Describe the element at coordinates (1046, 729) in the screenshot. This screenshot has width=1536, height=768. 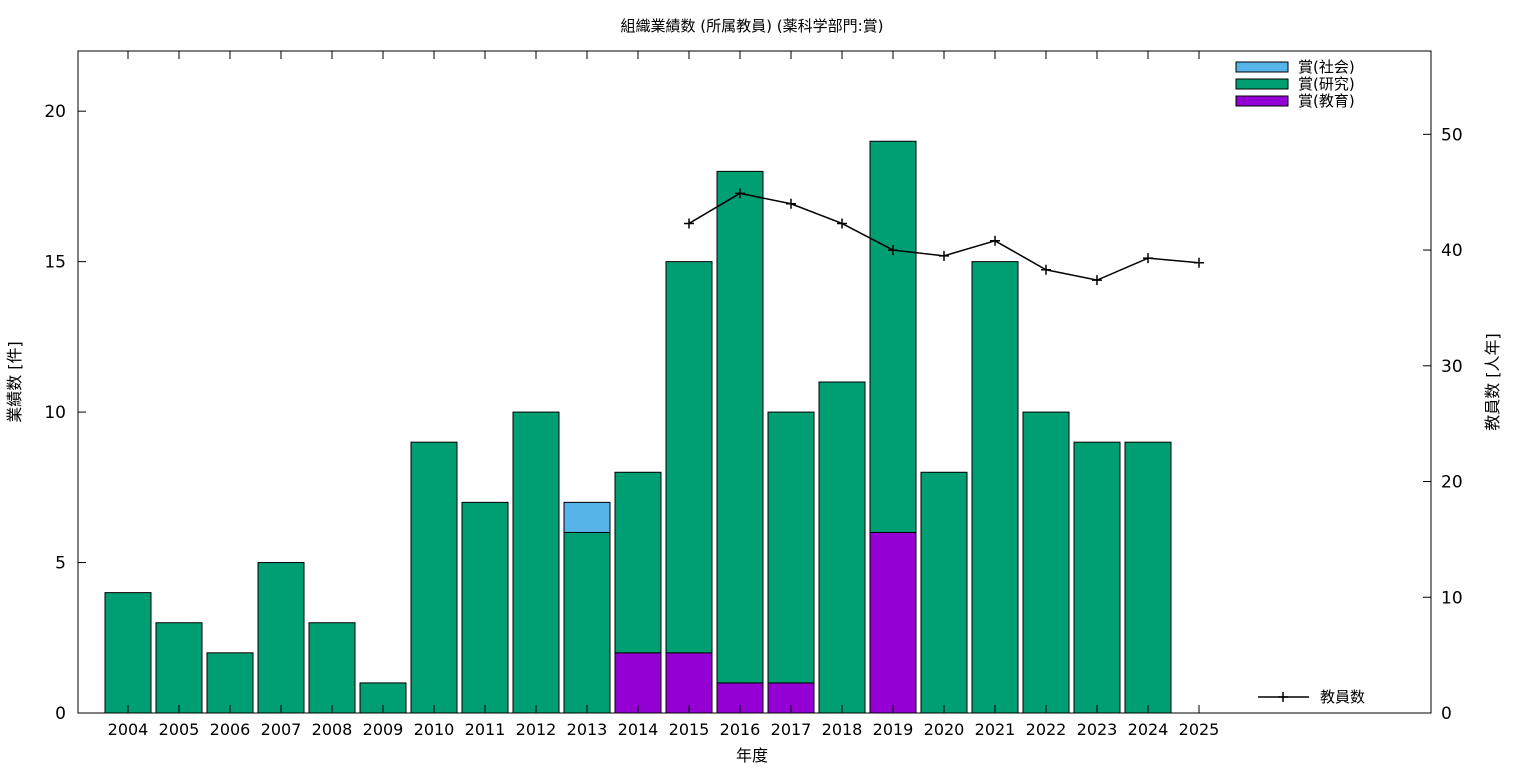
I see `x-tick-label: 2022` at that location.